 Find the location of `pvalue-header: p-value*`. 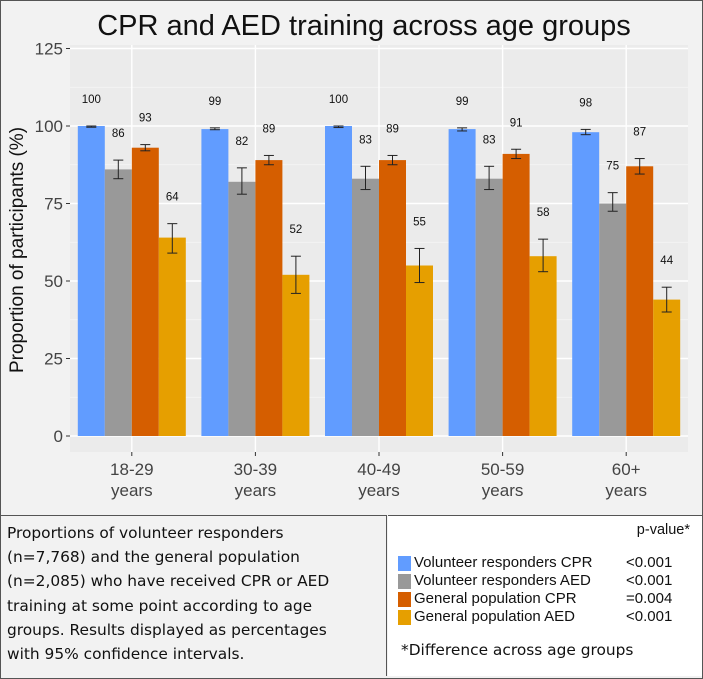

pvalue-header: p-value* is located at coordinates (663, 530).